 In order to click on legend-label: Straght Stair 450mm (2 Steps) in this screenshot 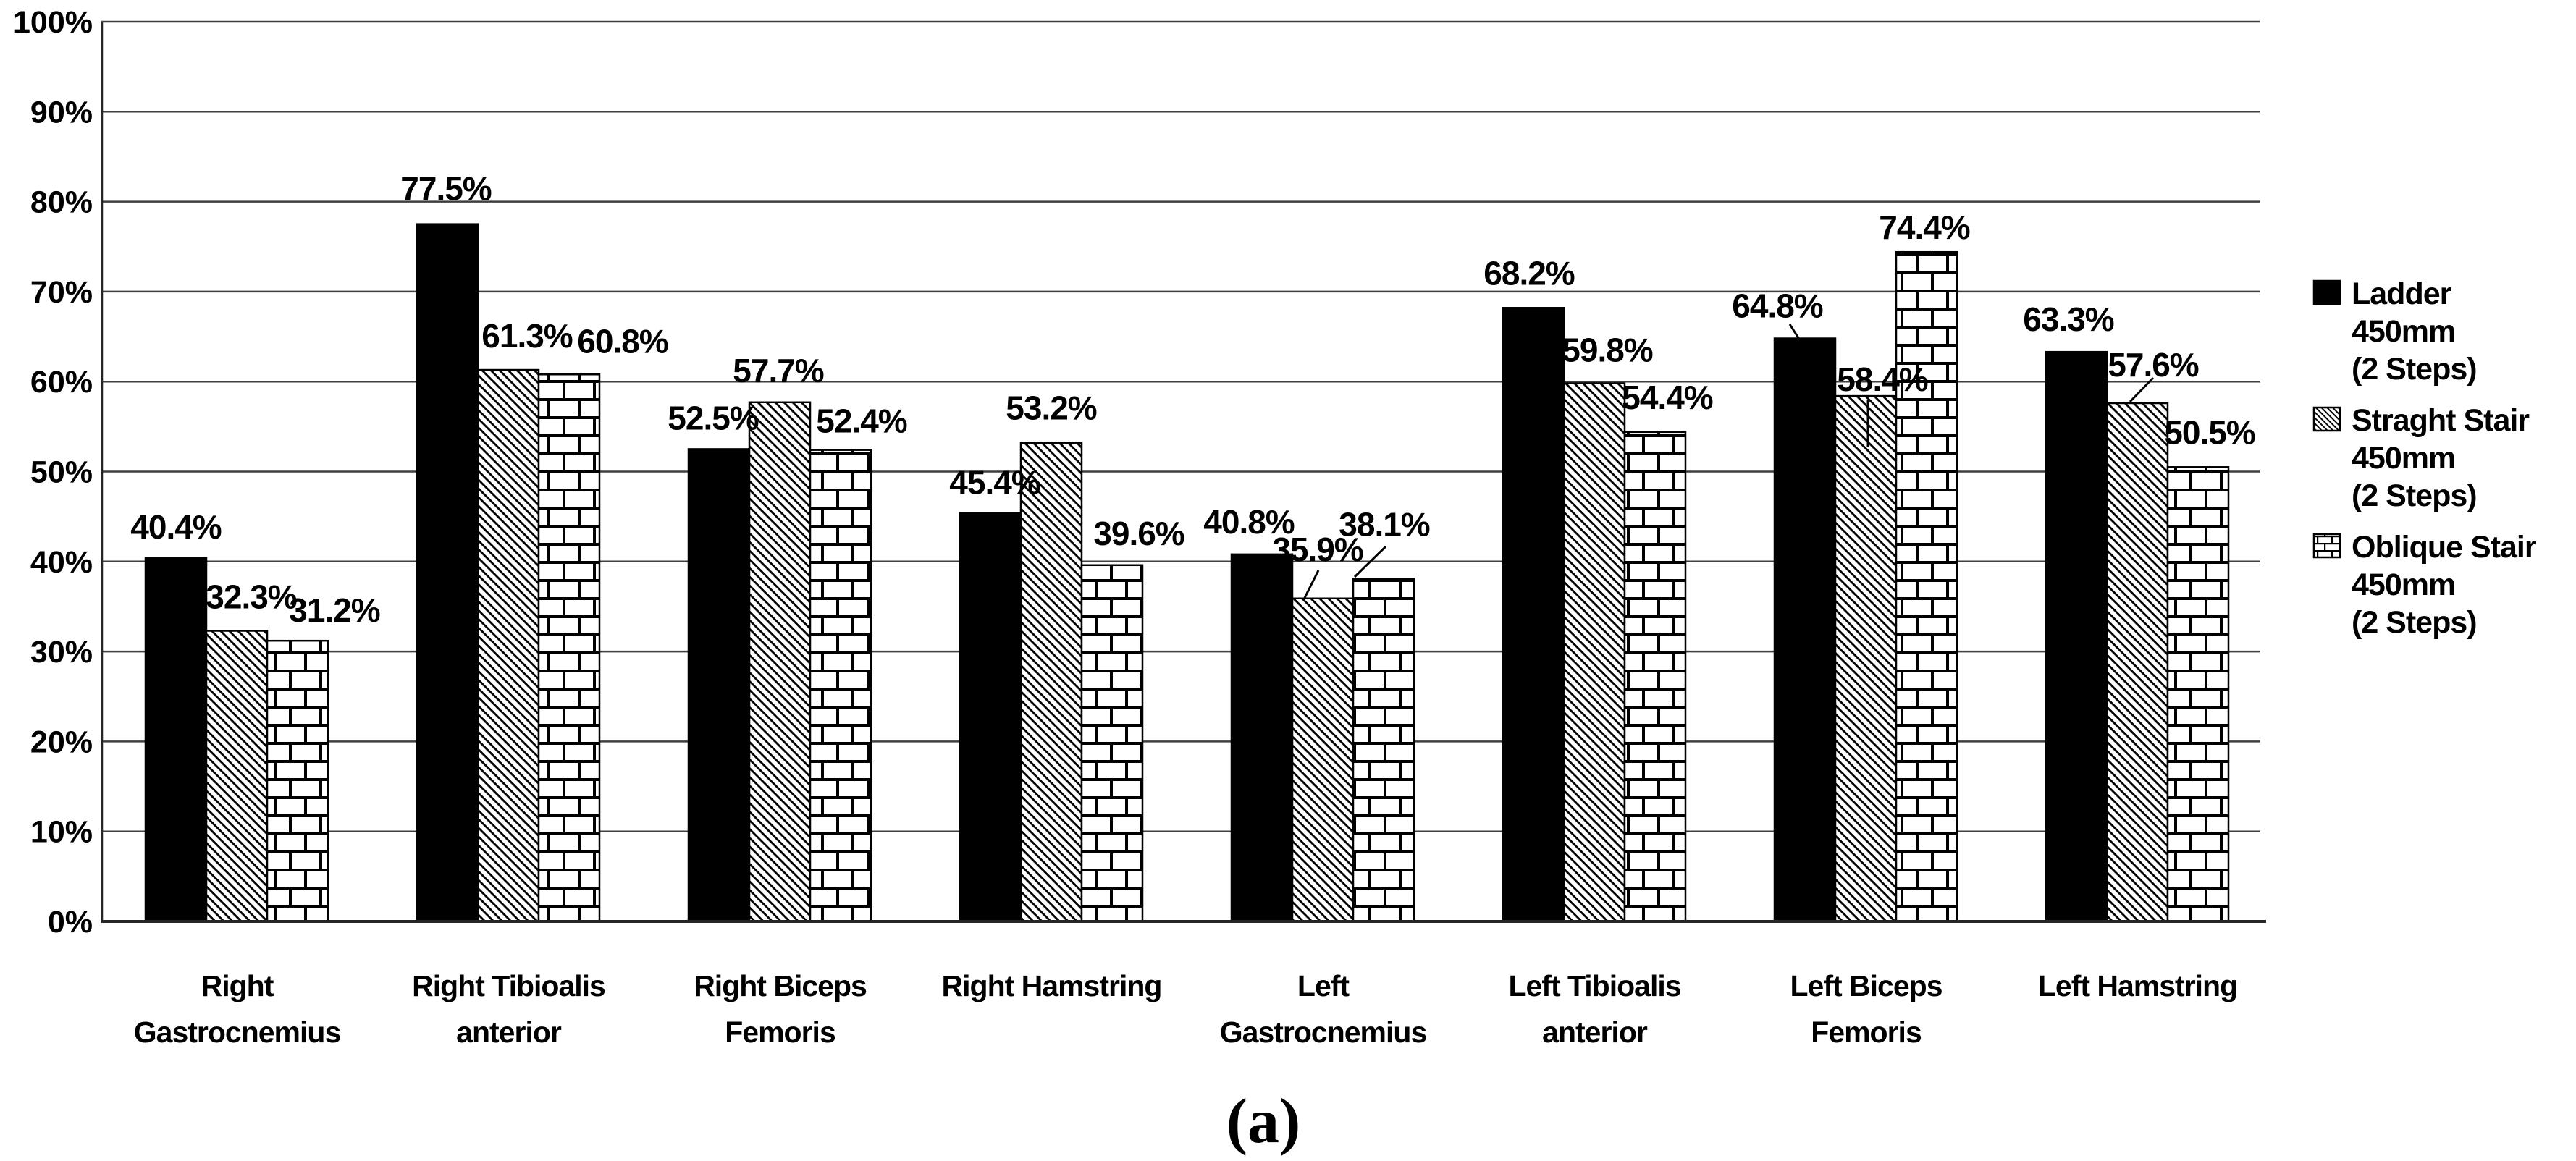, I will do `click(2441, 458)`.